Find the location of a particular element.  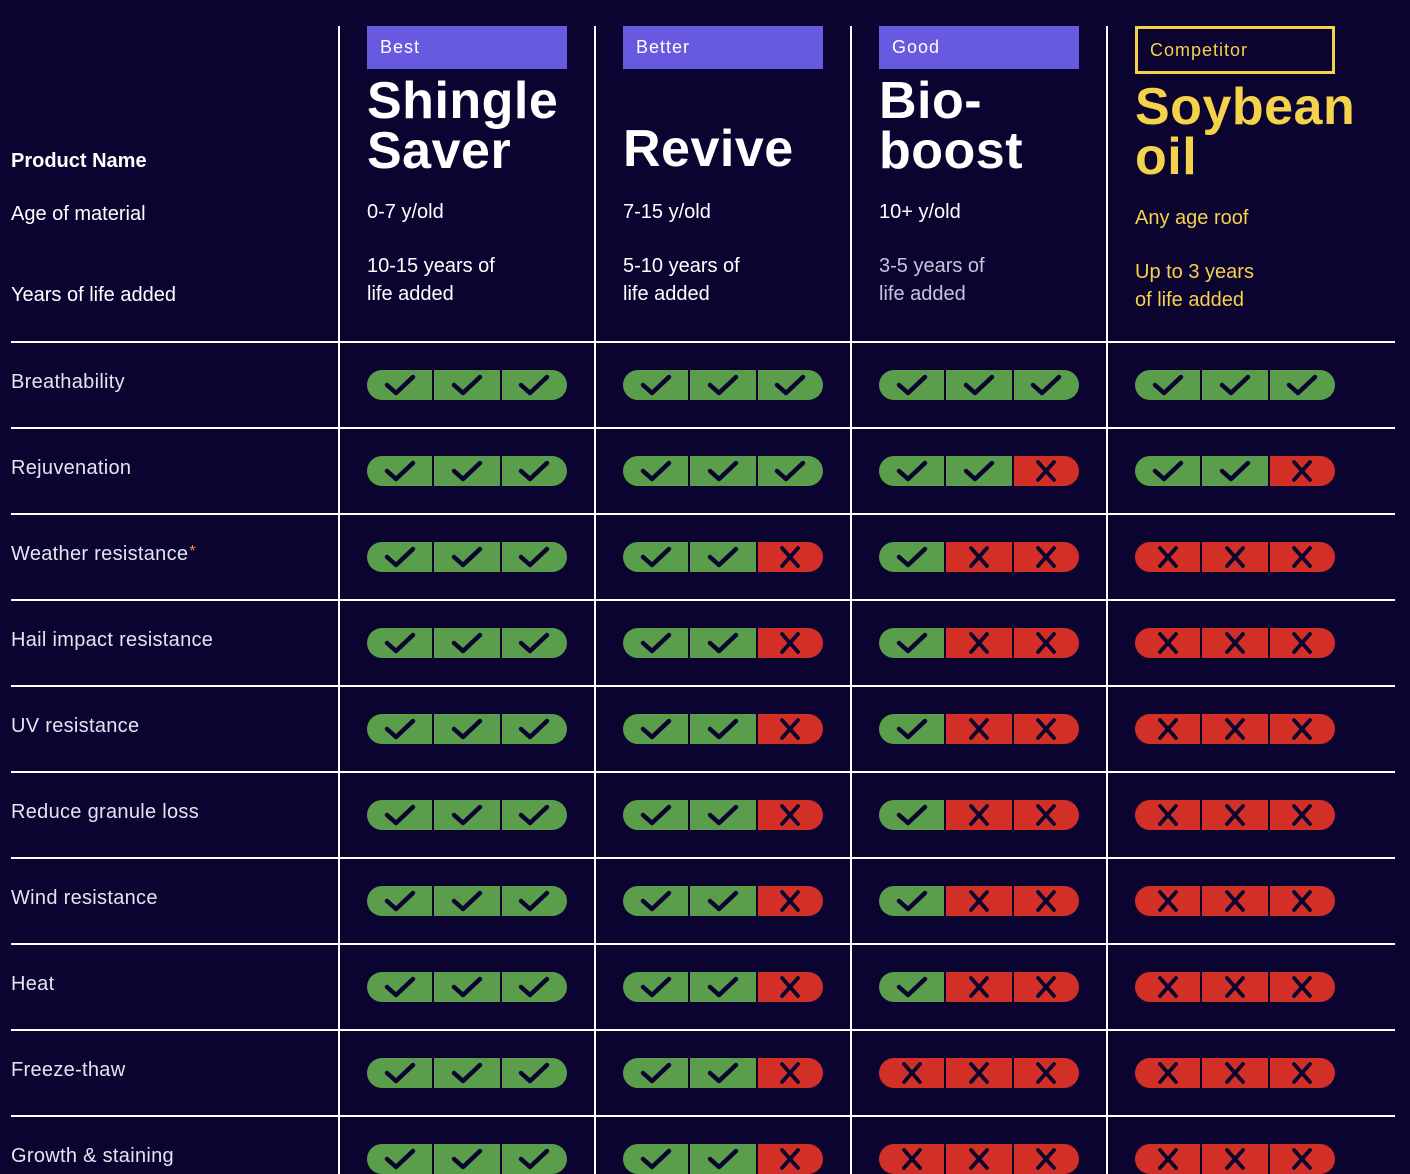

tier-badge-best: Best is located at coordinates (467, 47).